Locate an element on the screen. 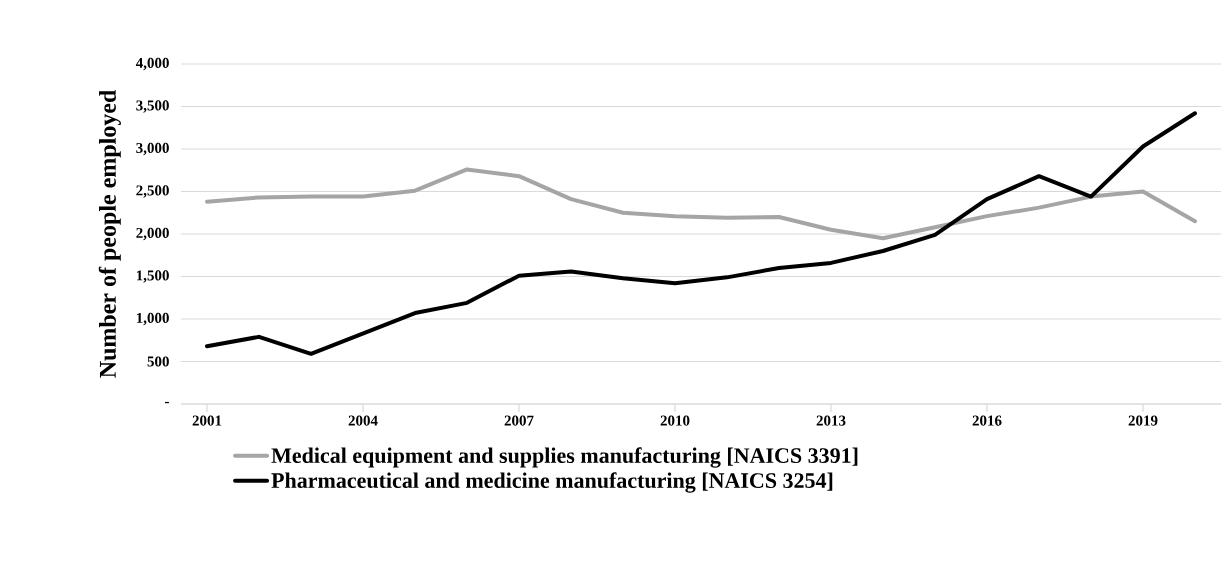 The width and height of the screenshot is (1223, 571). y-axis-title: Number of people employed is located at coordinates (109, 233).